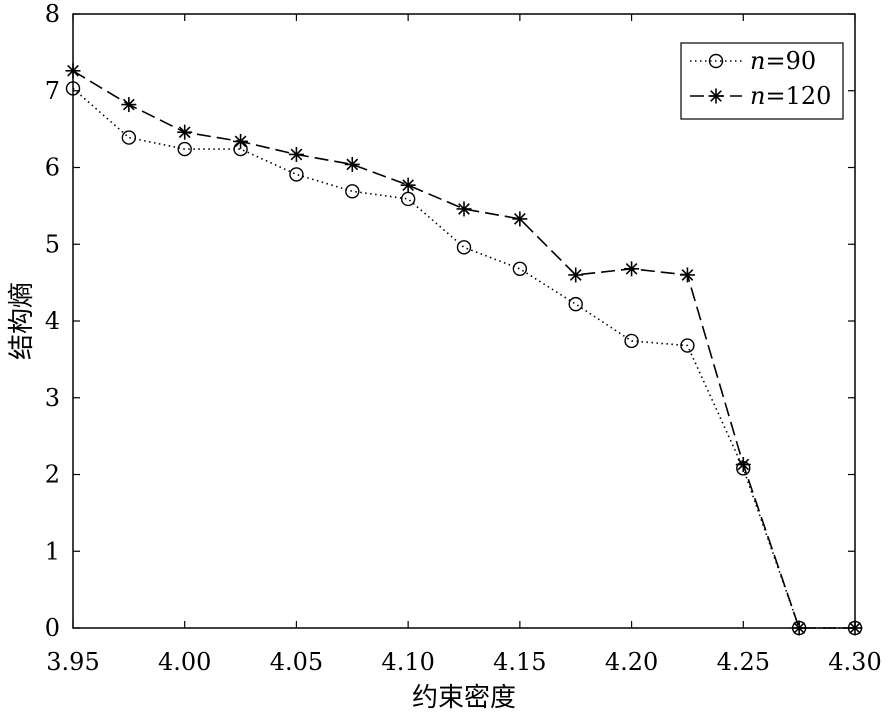  I want to click on x-tick-label: 3.95, so click(72, 662).